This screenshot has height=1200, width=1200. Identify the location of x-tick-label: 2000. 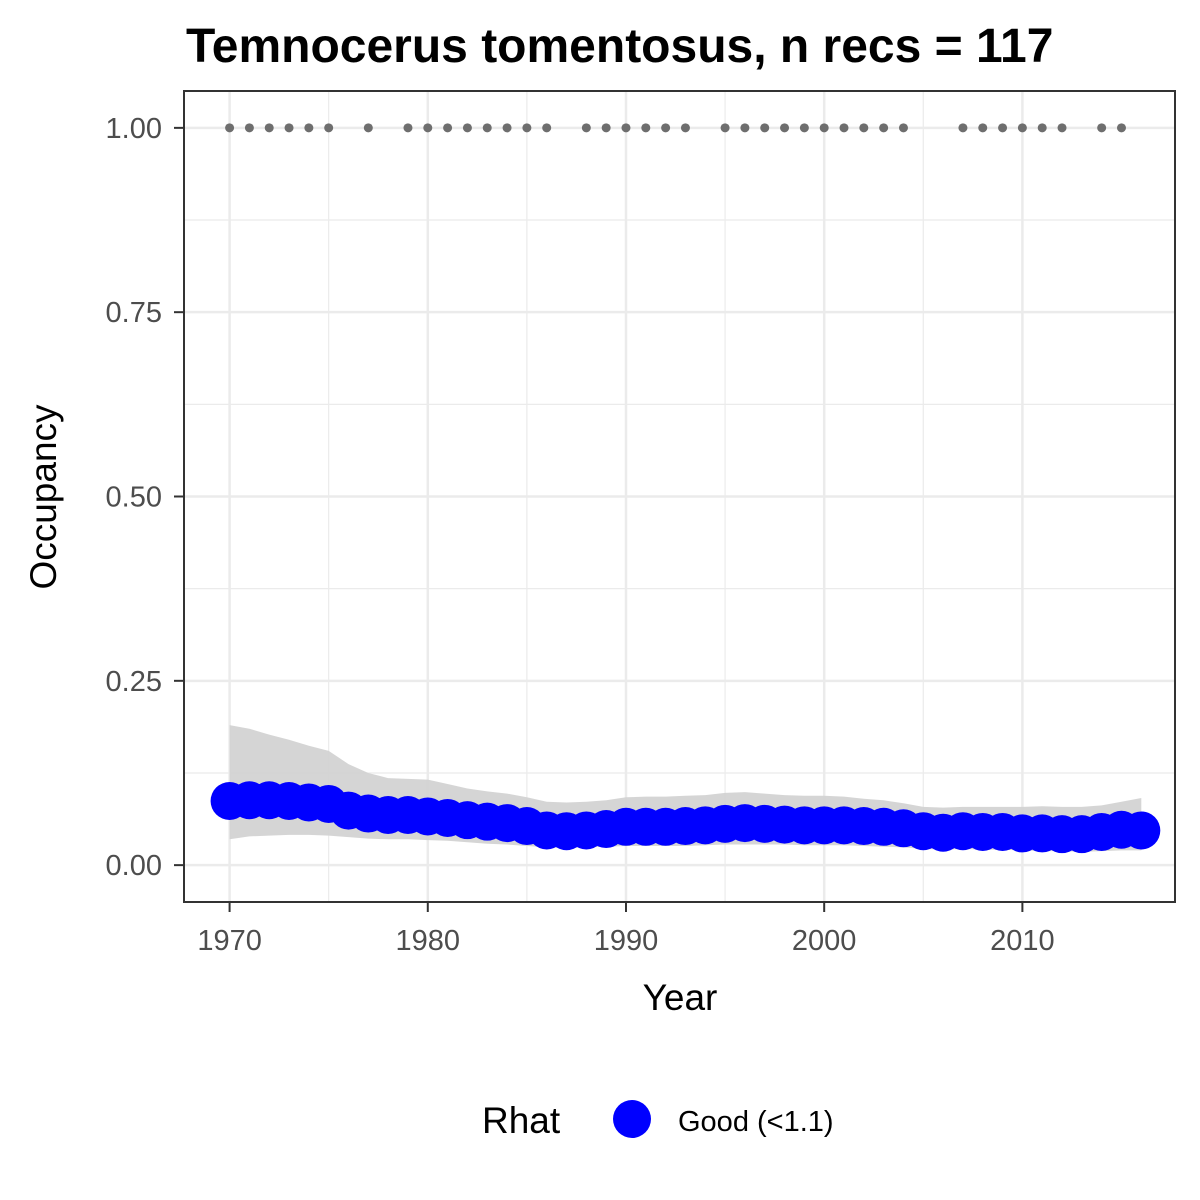
(824, 941).